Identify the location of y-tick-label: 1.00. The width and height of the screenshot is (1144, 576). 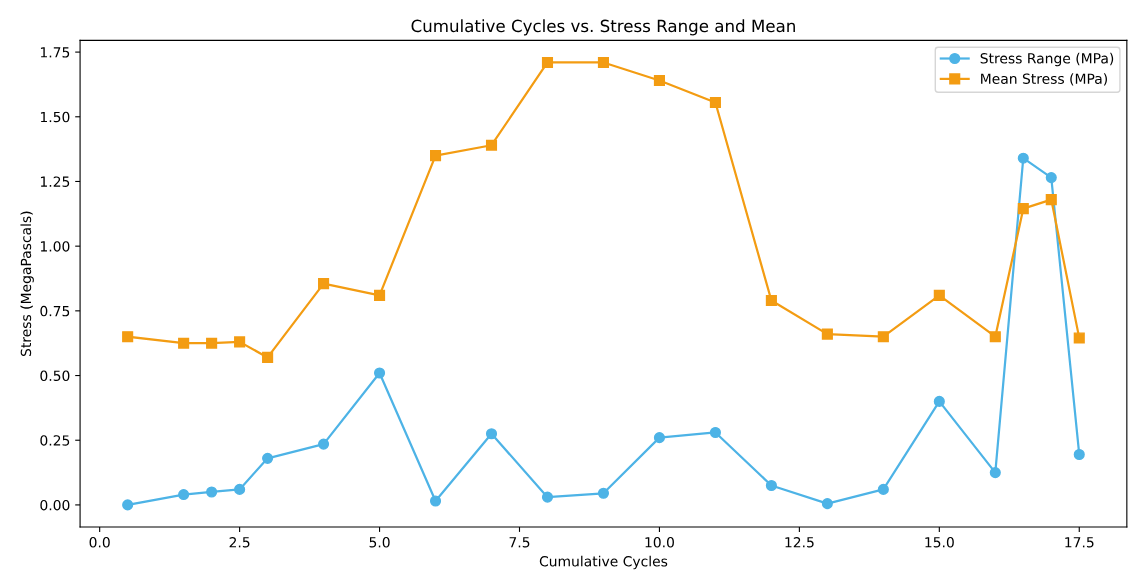
(55, 246).